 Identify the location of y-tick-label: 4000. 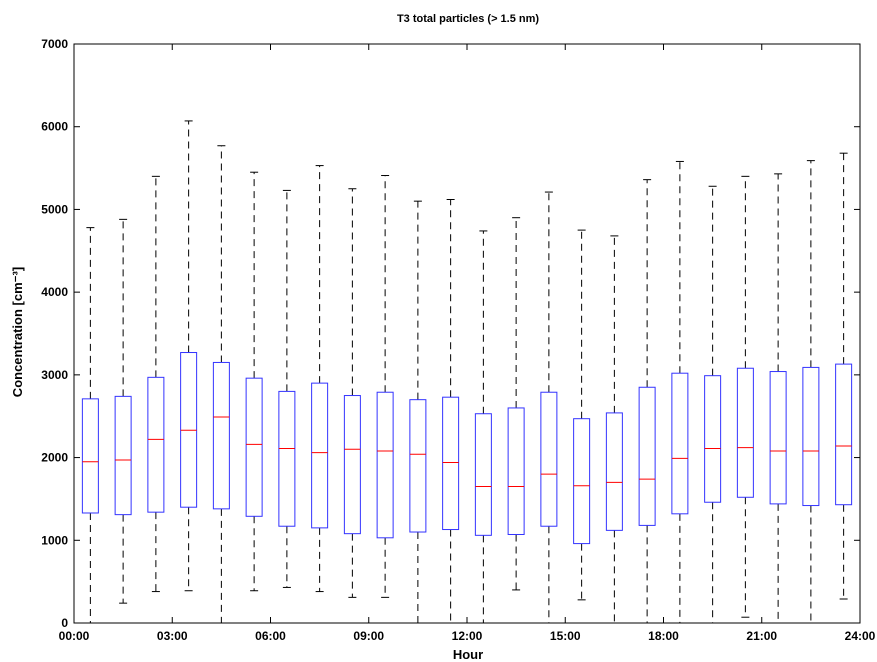
(54, 292).